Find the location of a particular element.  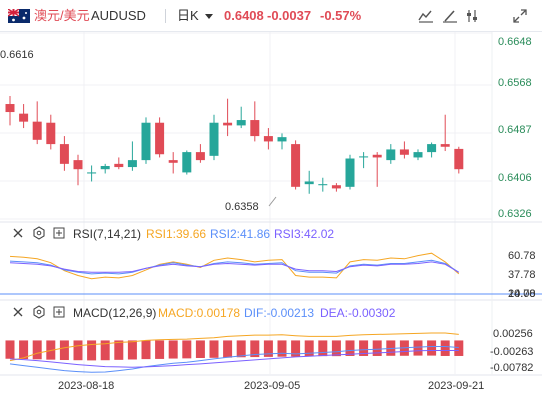

price-tick-0: 0.6648 is located at coordinates (515, 42).